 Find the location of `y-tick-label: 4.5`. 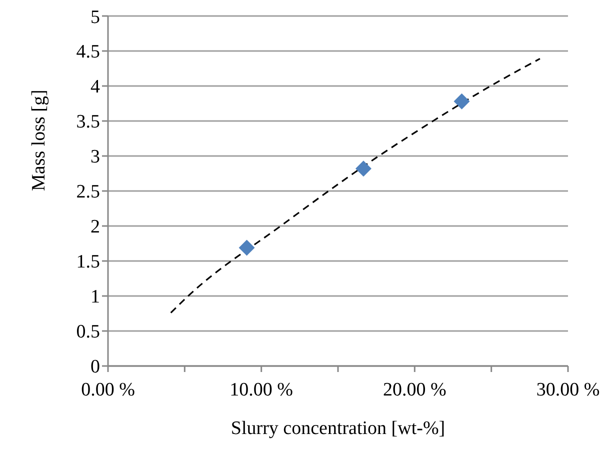

y-tick-label: 4.5 is located at coordinates (88, 52).